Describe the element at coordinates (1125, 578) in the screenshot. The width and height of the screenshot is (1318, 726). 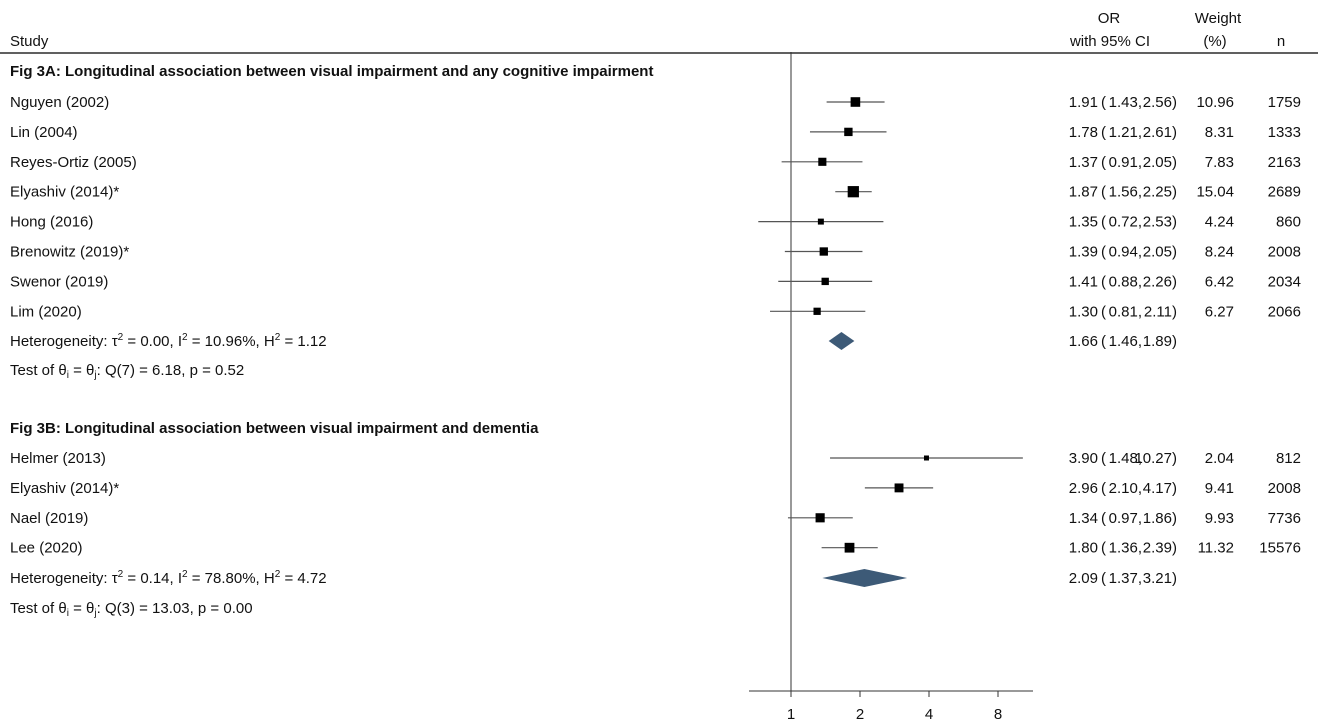
I see `pooled-ci-lower: 1.37,` at that location.